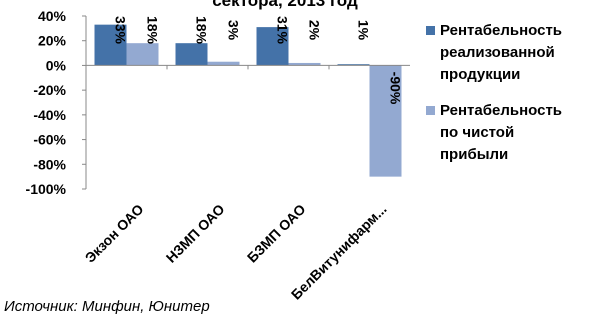  Describe the element at coordinates (52, 16) in the screenshot. I see `y-tick-label: 40%` at that location.